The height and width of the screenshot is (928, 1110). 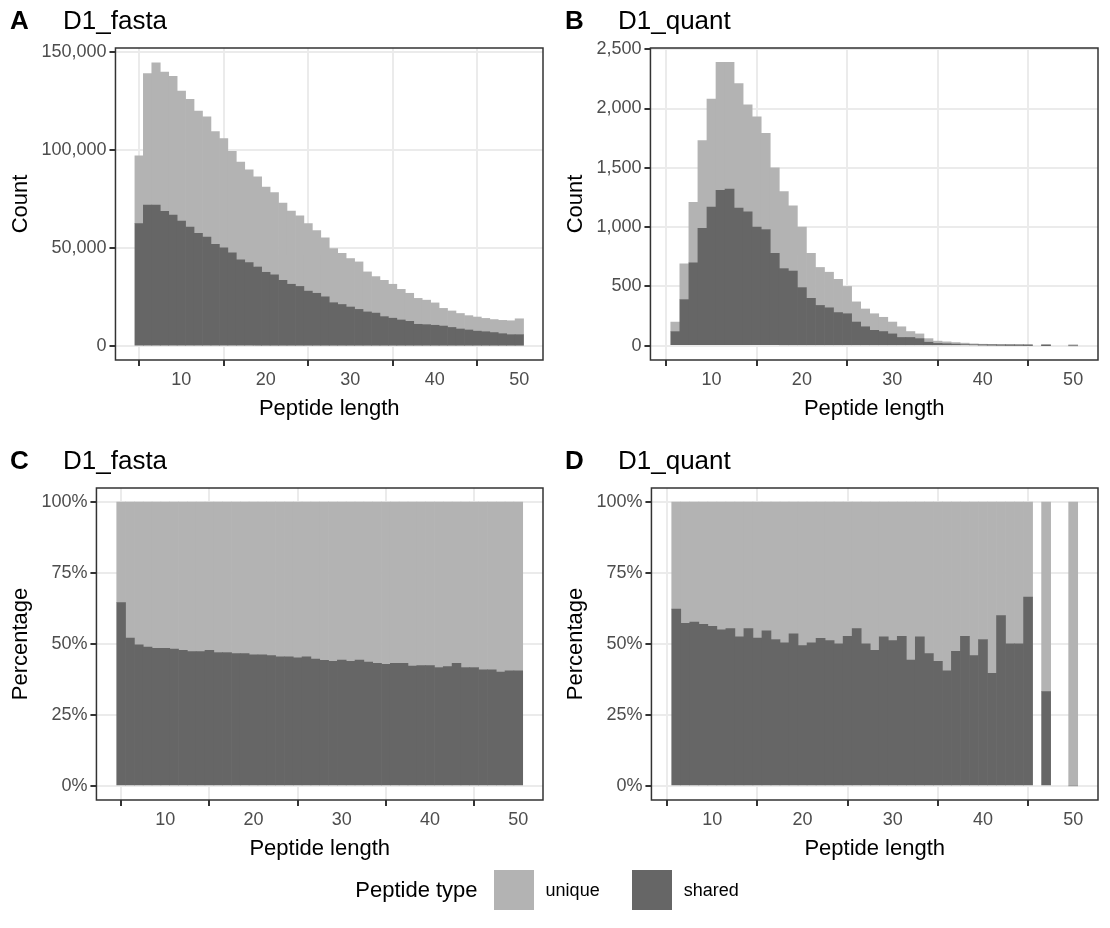 I want to click on y-tick-label: 150,000, so click(x=74, y=50).